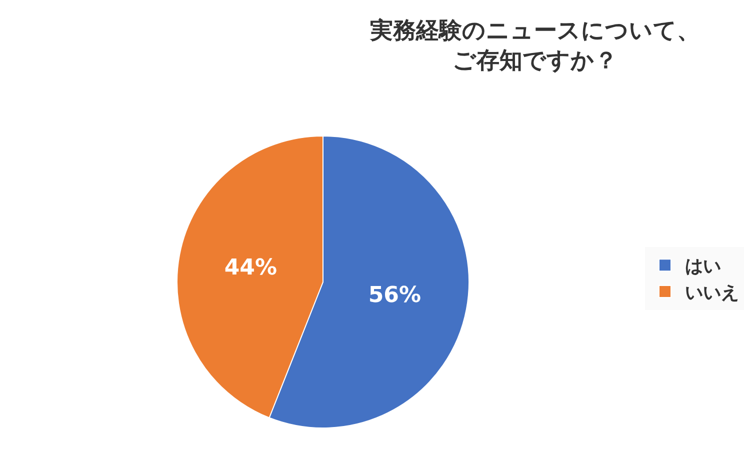  Describe the element at coordinates (395, 295) in the screenshot. I see `data-label: 56%` at that location.